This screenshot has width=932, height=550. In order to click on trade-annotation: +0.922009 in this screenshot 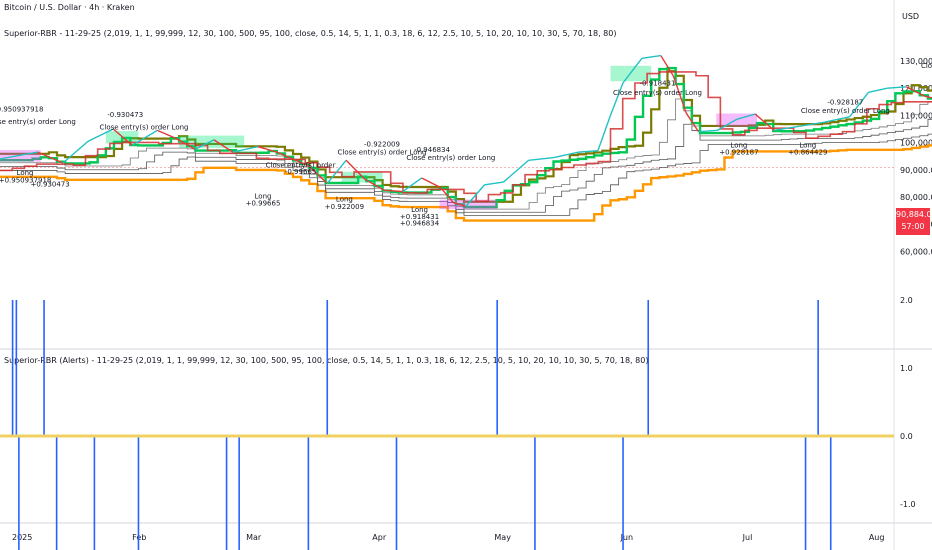, I will do `click(344, 207)`.